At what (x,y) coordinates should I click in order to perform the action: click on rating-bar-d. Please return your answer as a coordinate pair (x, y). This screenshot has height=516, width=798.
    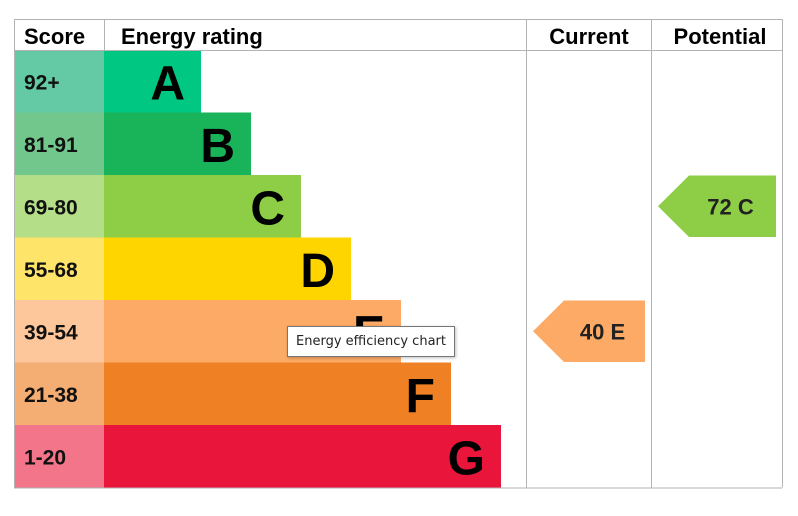
    Looking at the image, I should click on (227, 268).